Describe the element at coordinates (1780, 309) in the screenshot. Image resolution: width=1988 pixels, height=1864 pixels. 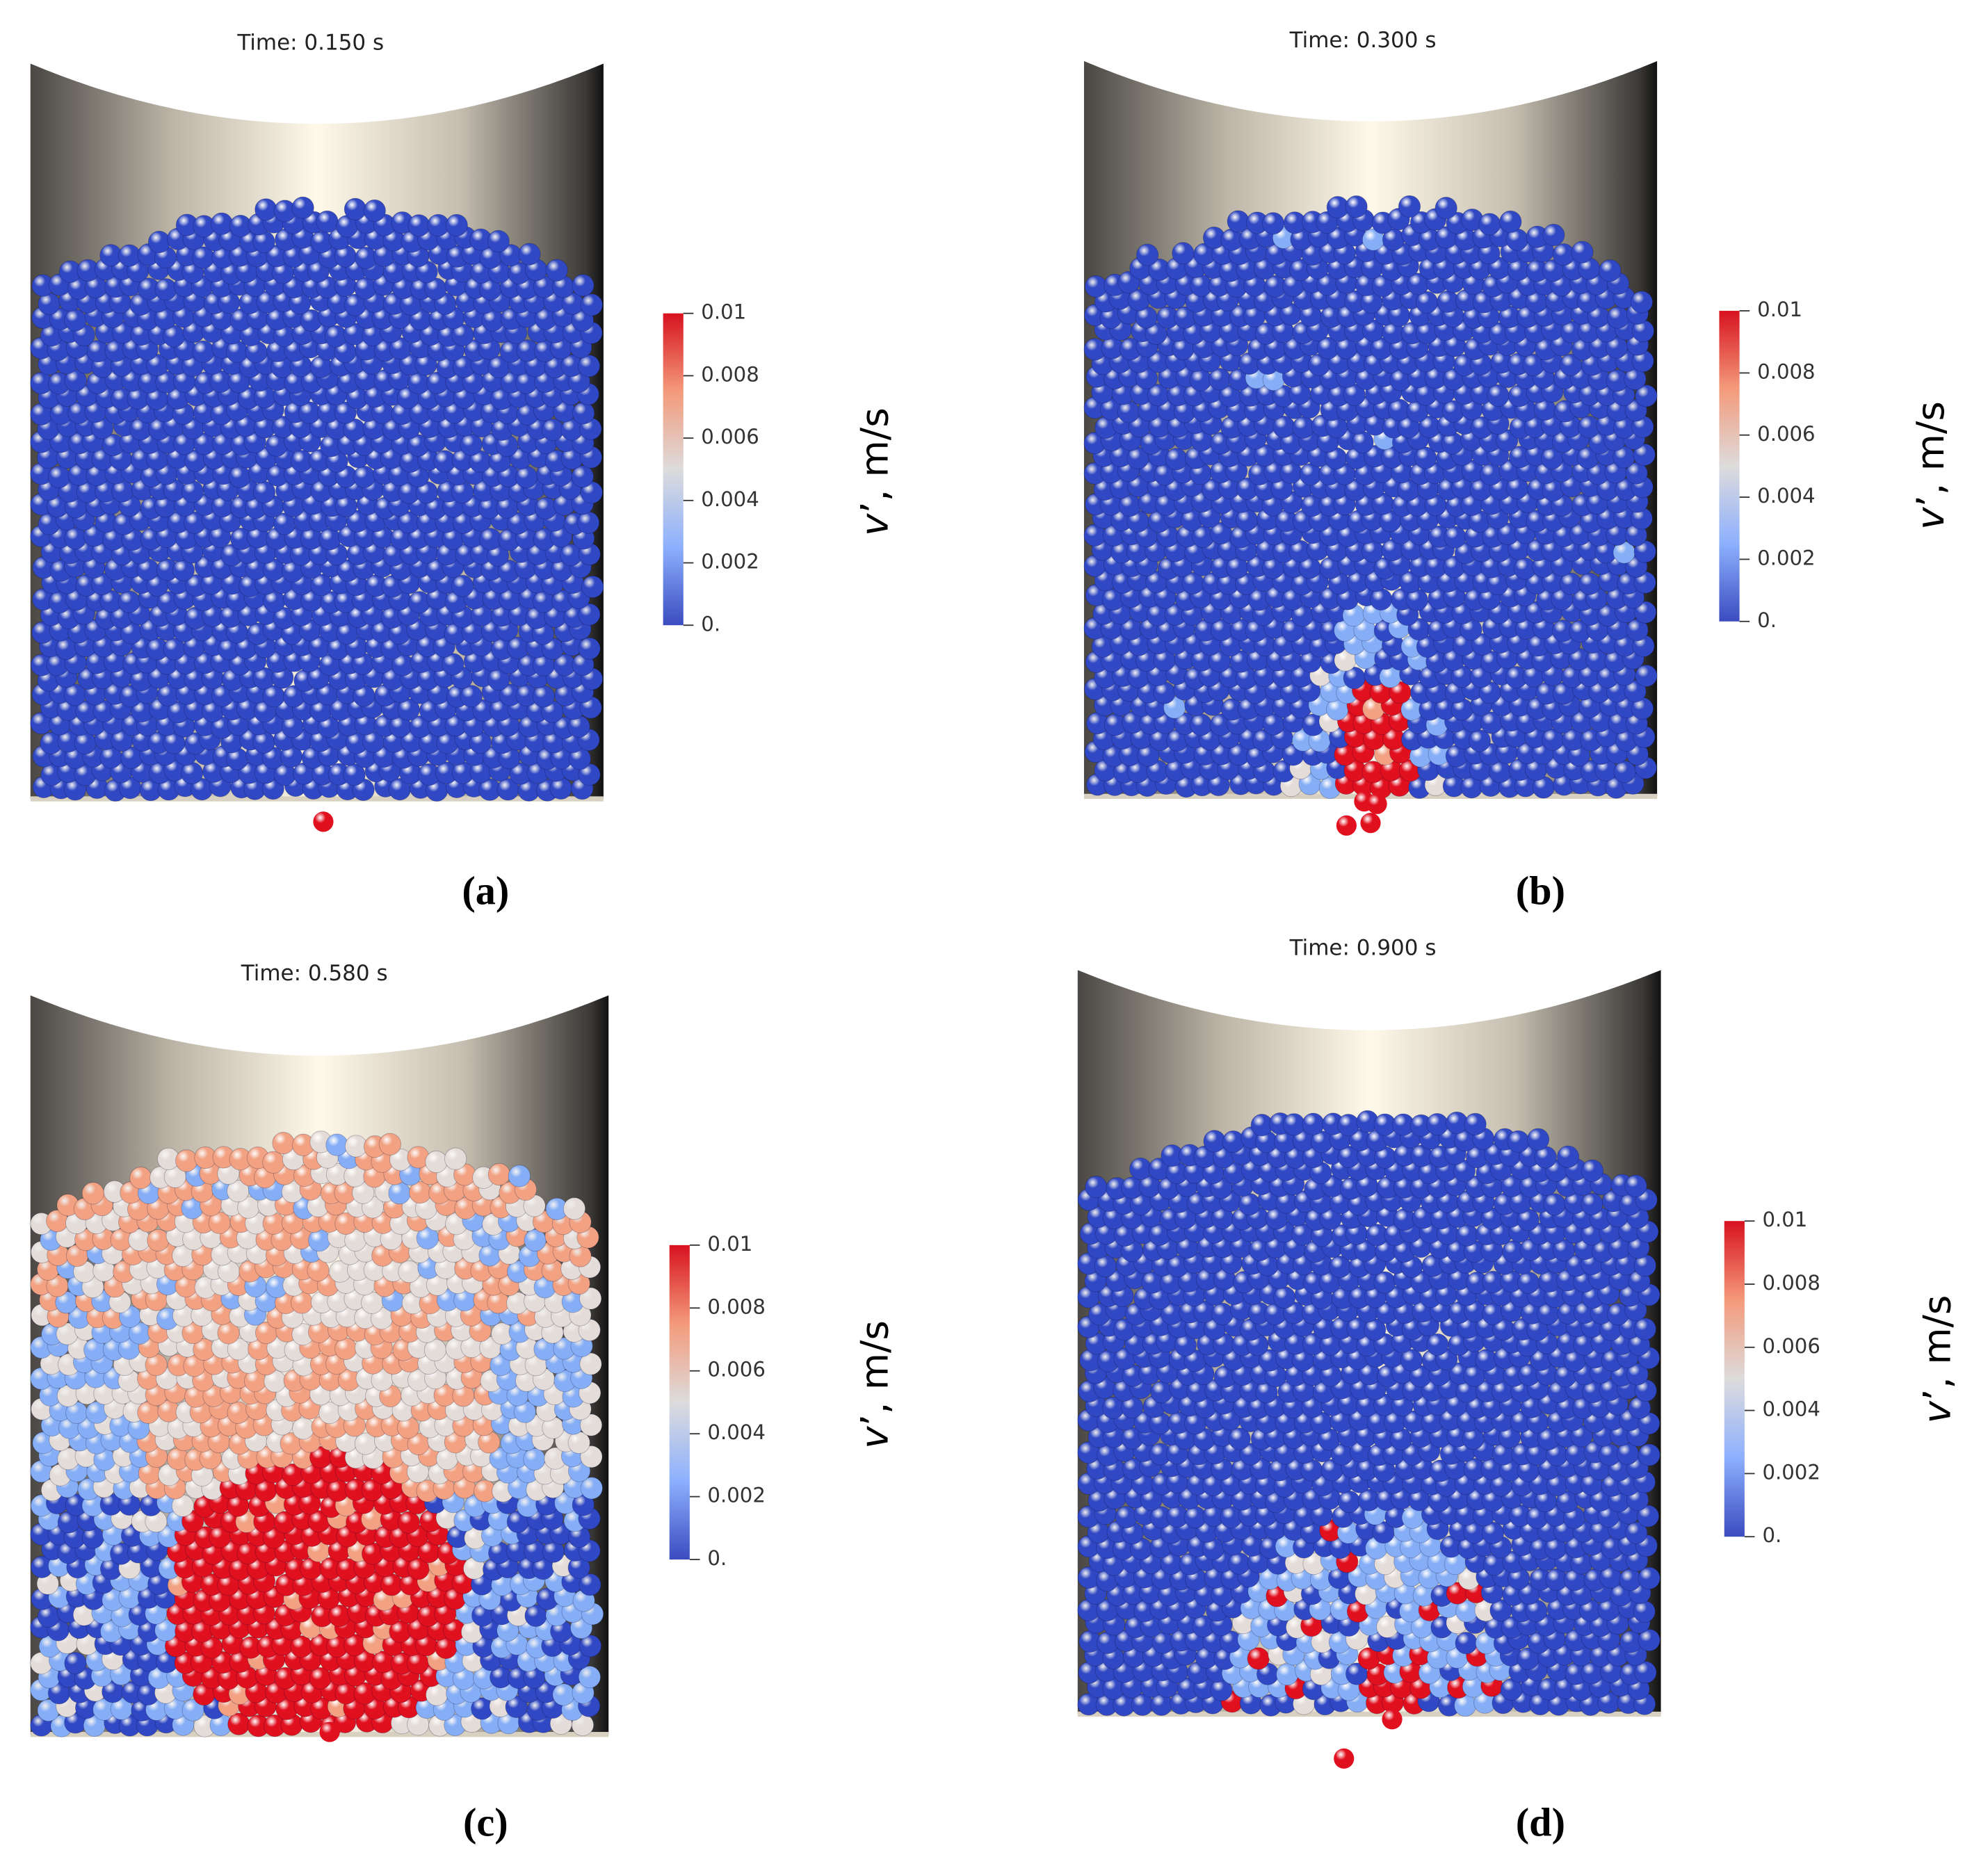
I see `colorbar-tick-label: 0.01` at that location.